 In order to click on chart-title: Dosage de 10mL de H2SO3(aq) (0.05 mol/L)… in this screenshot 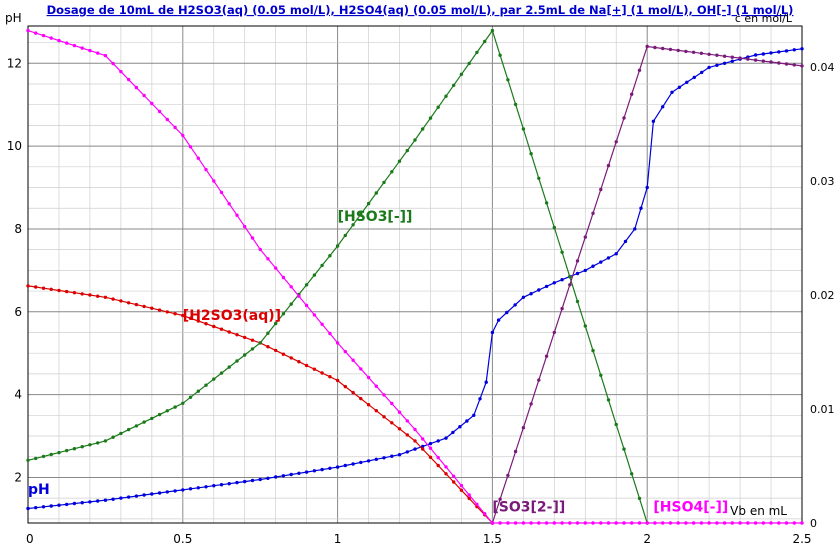, I will do `click(420, 10)`.